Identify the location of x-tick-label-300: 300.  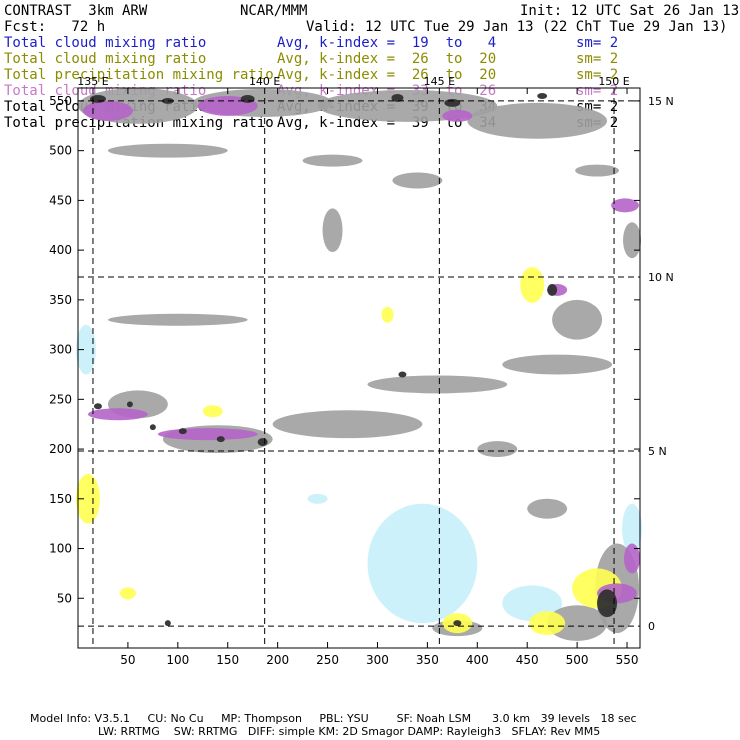
(377, 660).